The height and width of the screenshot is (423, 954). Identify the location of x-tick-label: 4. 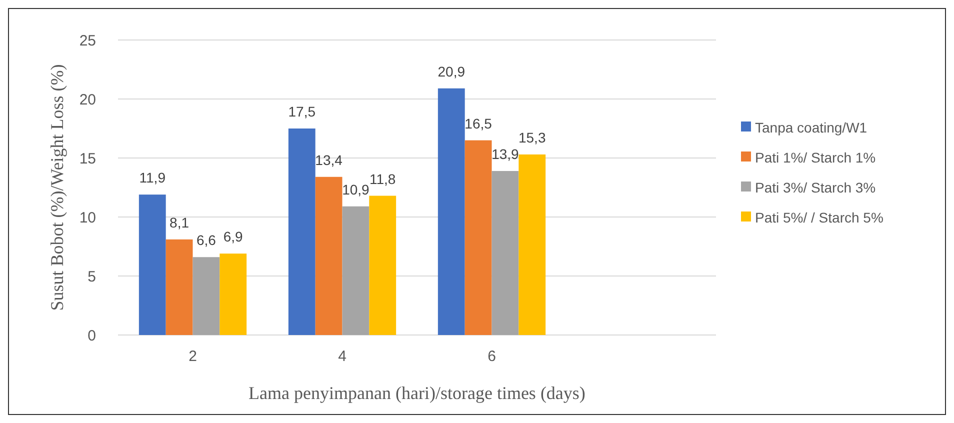
(342, 356).